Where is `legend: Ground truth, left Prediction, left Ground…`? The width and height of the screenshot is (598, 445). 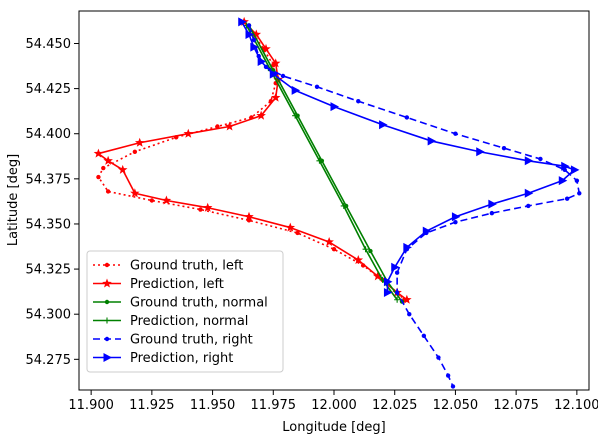
legend: Ground truth, left Prediction, left Ground… is located at coordinates (185, 311).